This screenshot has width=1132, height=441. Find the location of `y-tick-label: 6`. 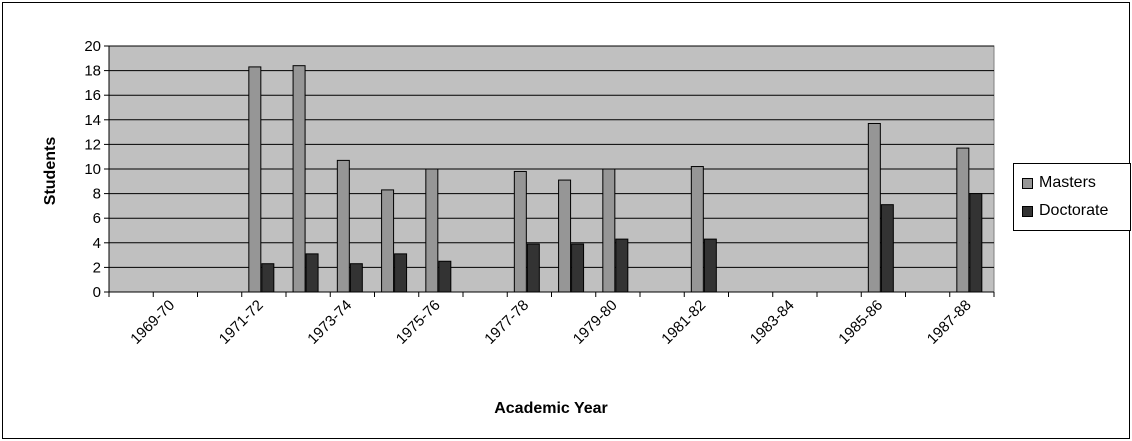

y-tick-label: 6 is located at coordinates (97, 218).